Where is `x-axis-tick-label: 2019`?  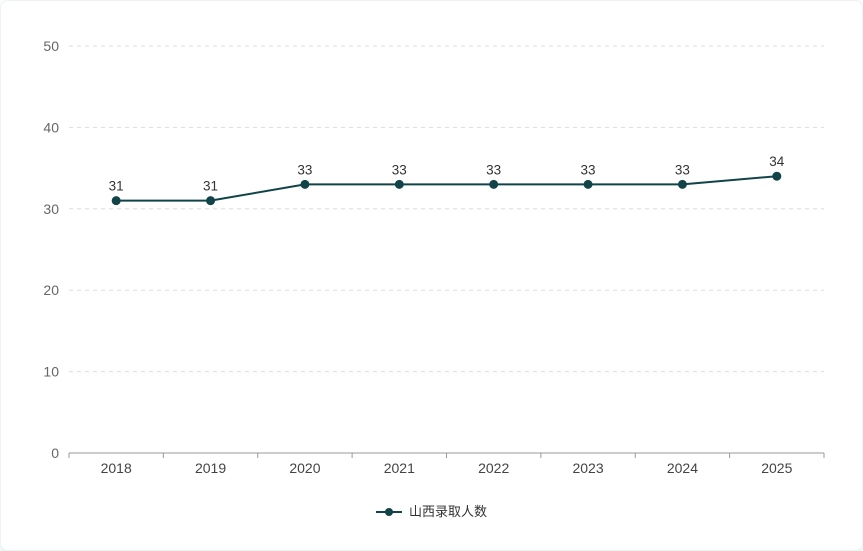
x-axis-tick-label: 2019 is located at coordinates (210, 468).